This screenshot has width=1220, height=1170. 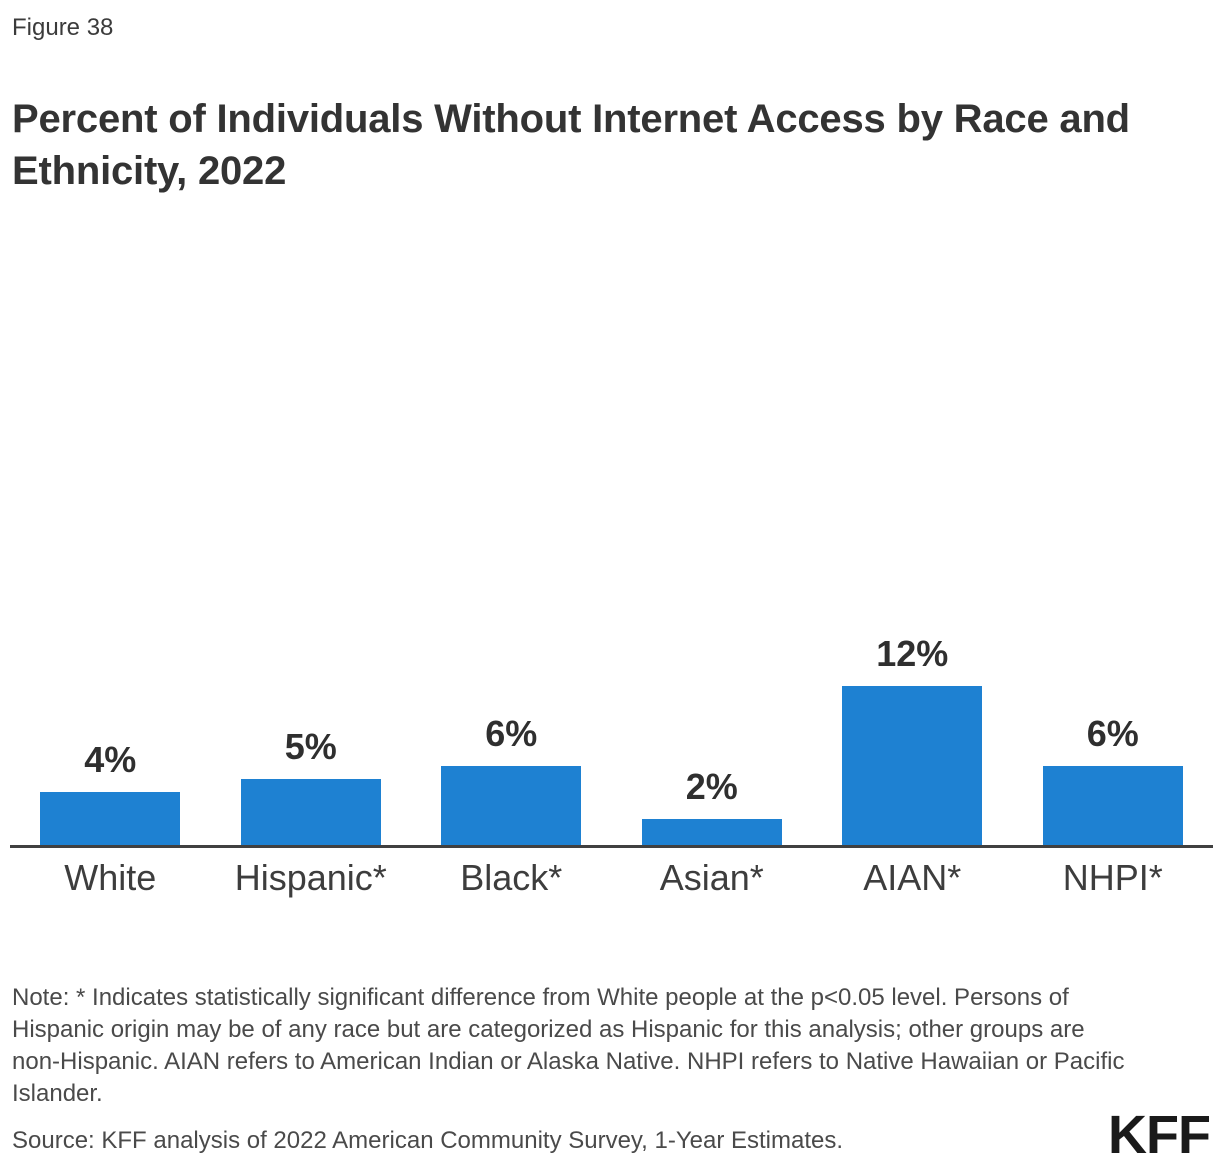 I want to click on bar-group-black: 6%, so click(x=511, y=732).